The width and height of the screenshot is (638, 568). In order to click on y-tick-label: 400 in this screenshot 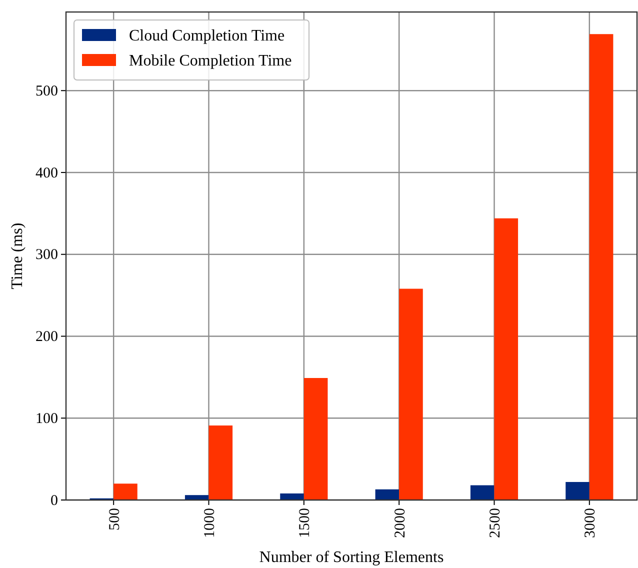, I will do `click(47, 173)`.